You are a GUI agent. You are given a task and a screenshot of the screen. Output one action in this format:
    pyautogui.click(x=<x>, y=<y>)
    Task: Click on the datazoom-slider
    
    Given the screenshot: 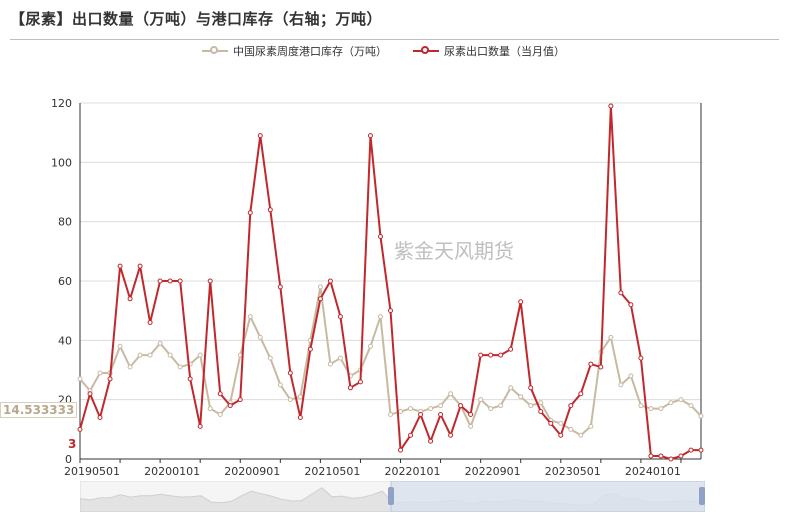 What is the action you would take?
    pyautogui.click(x=392, y=496)
    